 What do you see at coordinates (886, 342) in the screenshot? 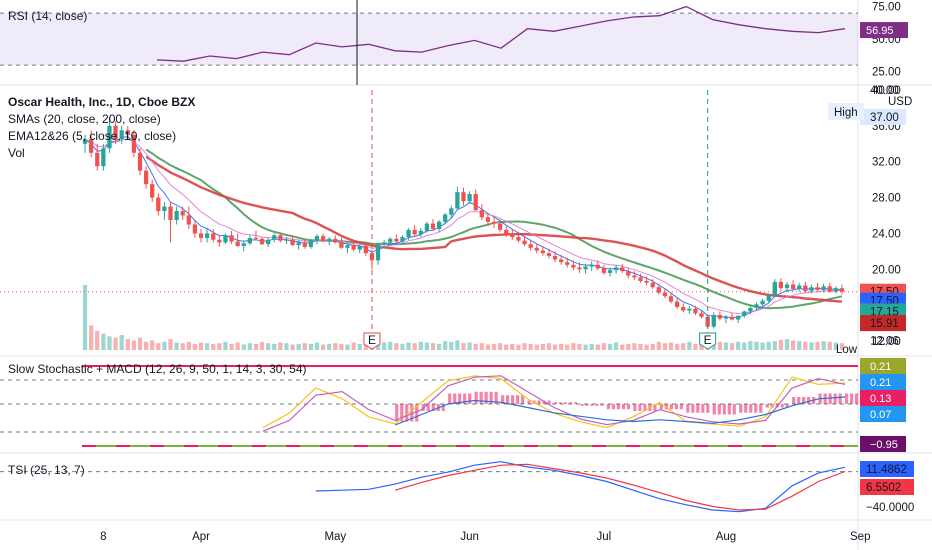
I see `price-tick-label: 12.00` at bounding box center [886, 342].